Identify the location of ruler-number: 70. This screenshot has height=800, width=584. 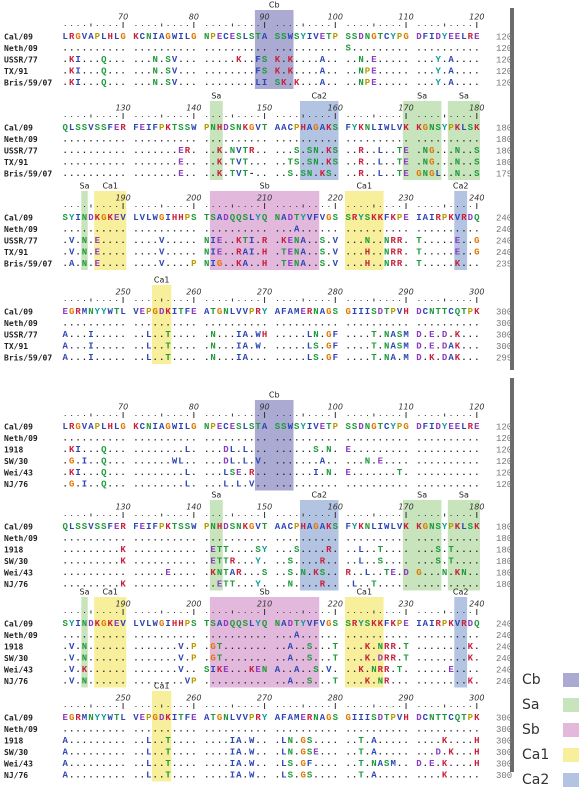
(123, 17).